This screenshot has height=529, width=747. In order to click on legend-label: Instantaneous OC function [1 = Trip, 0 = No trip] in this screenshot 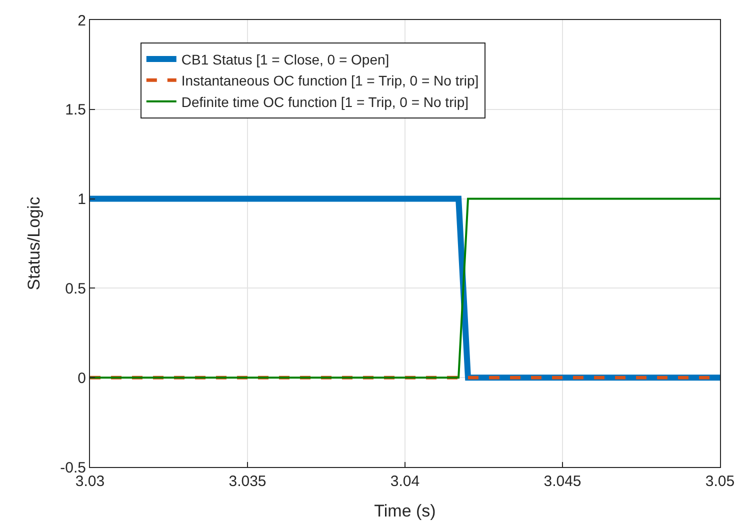, I will do `click(330, 80)`.